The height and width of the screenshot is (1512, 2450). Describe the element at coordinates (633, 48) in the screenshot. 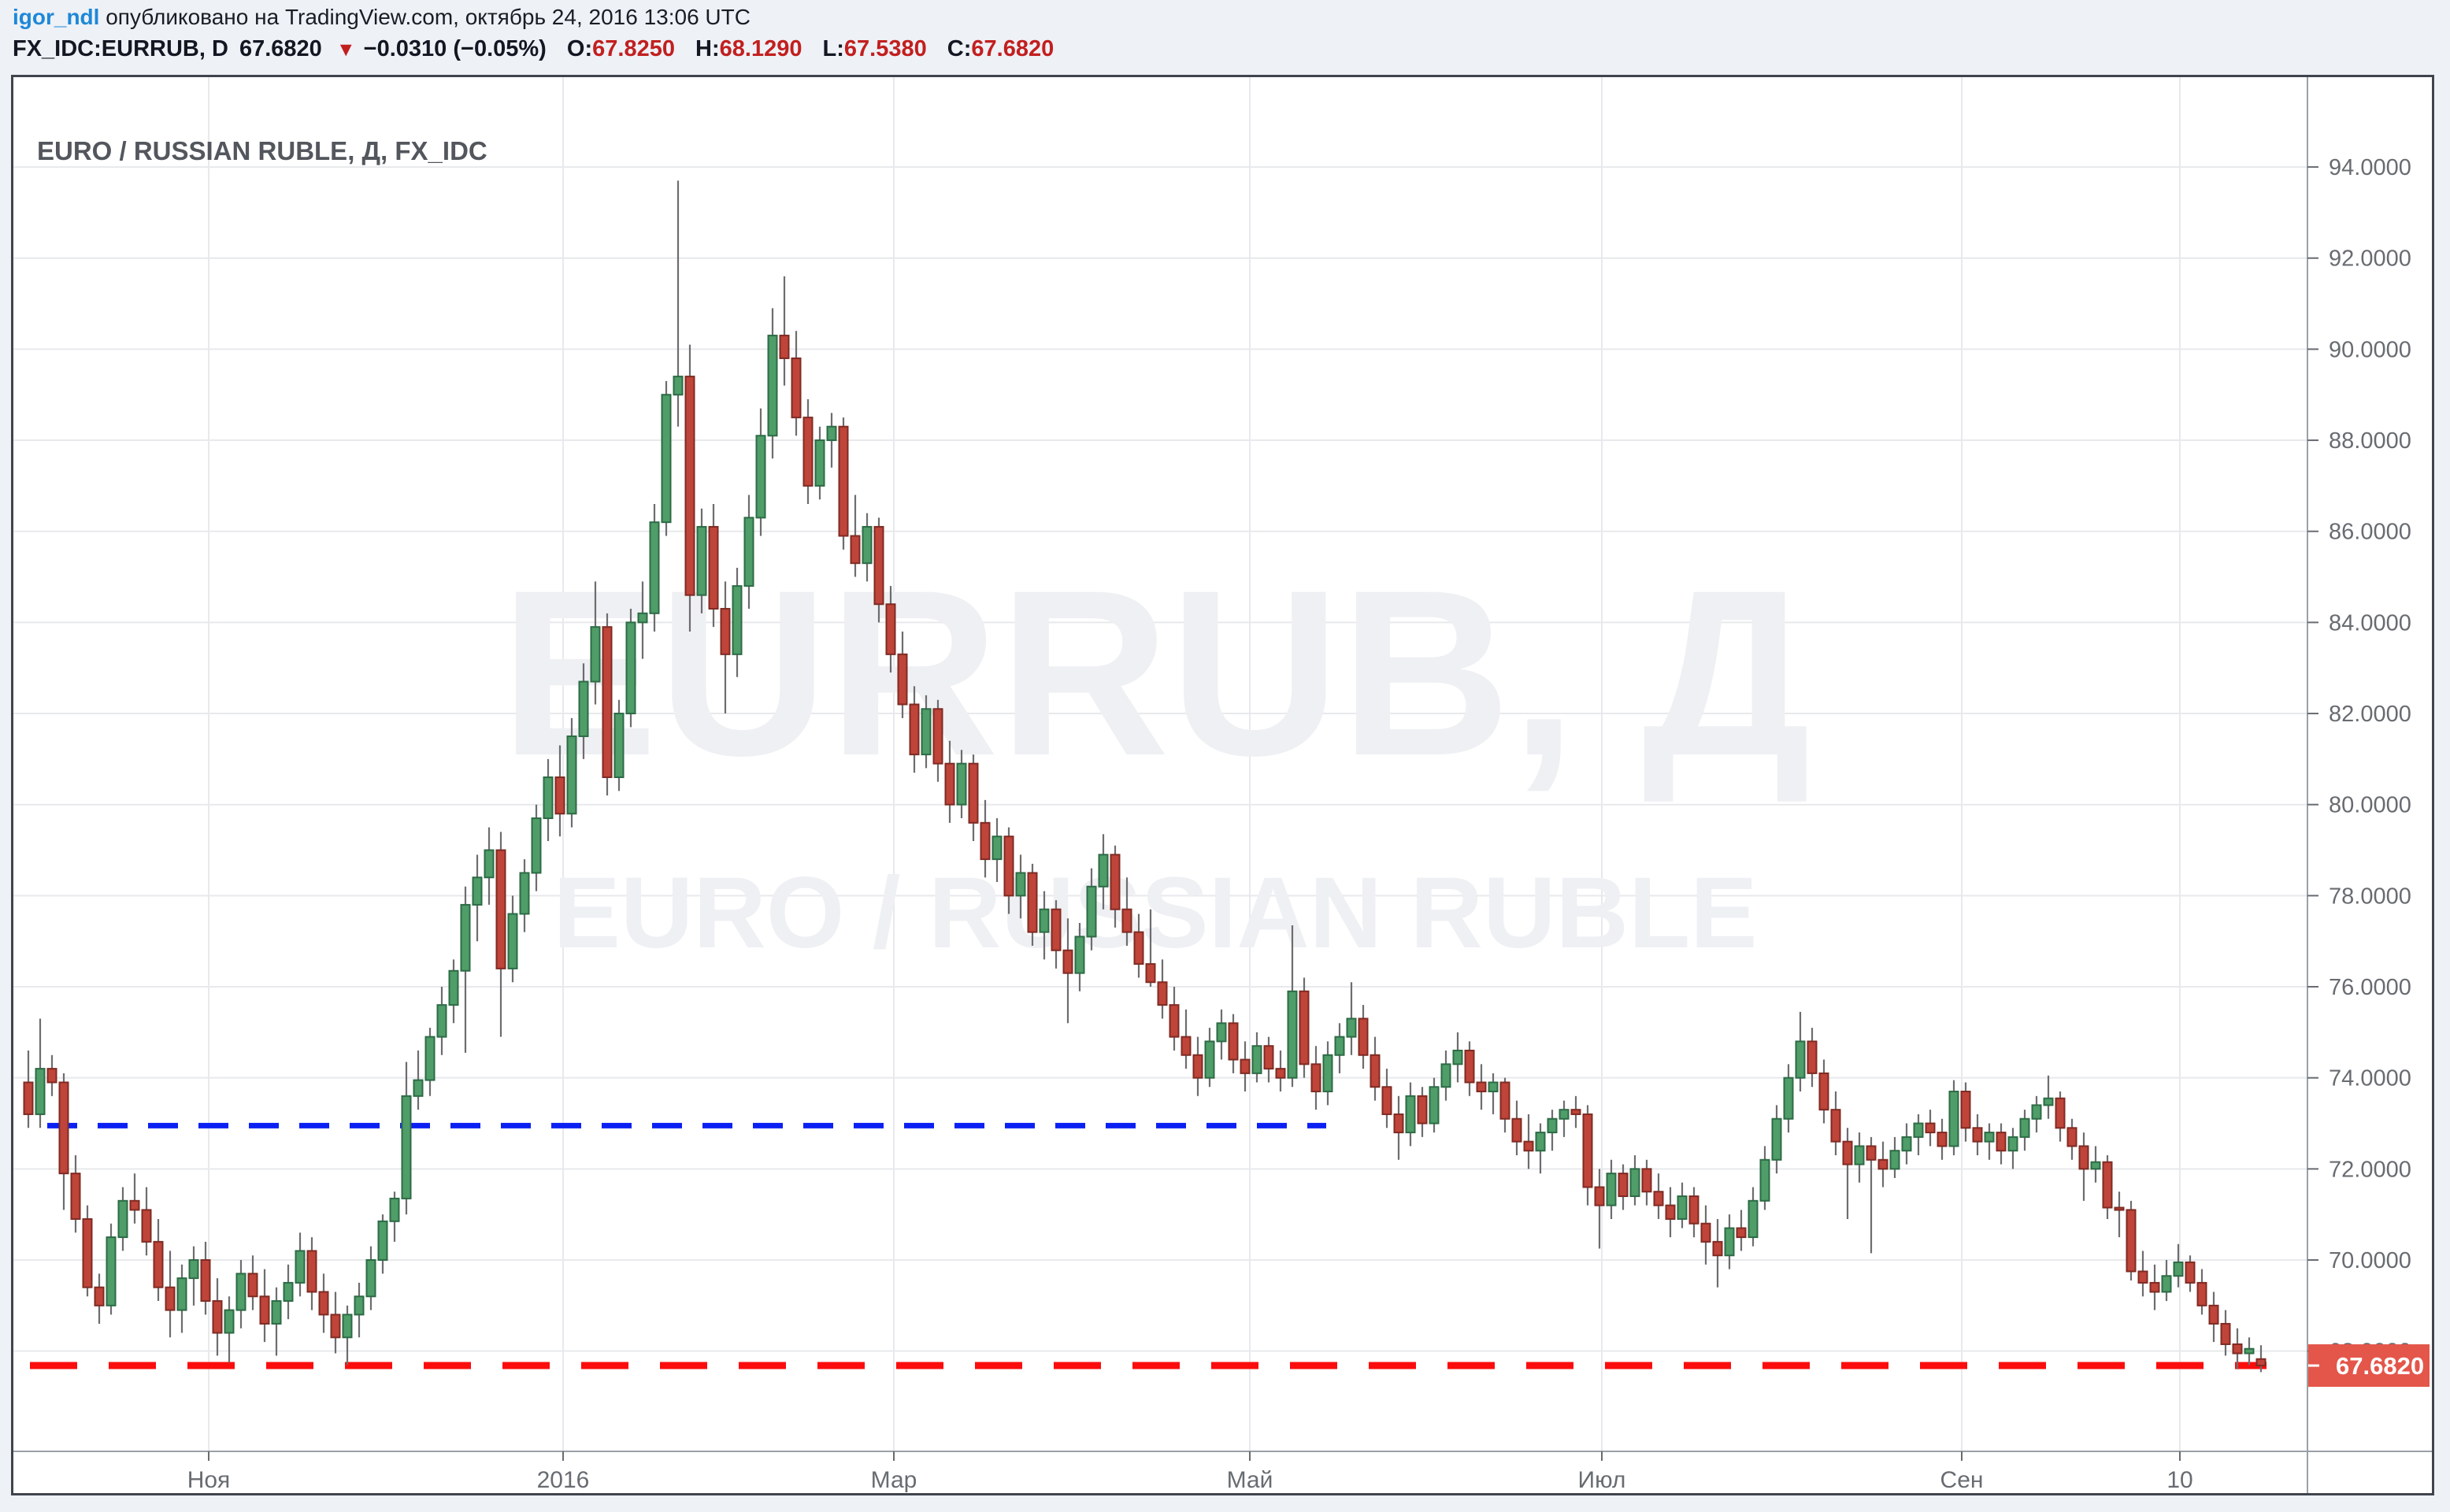

I see `open-value: 67.8250` at that location.